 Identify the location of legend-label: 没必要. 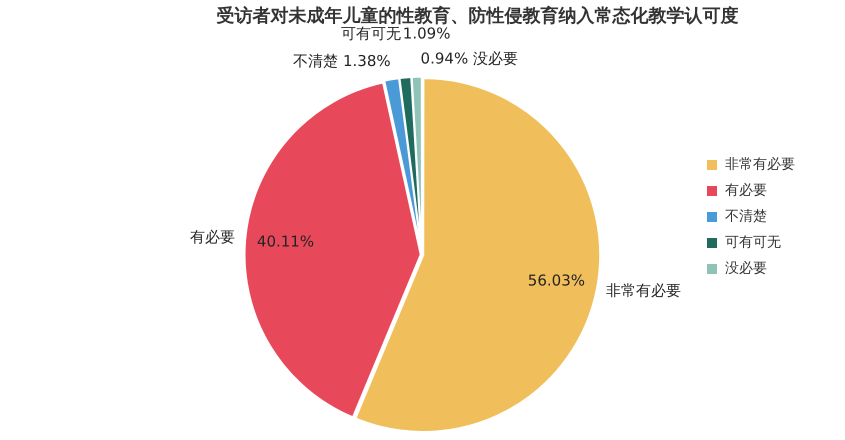
(746, 268).